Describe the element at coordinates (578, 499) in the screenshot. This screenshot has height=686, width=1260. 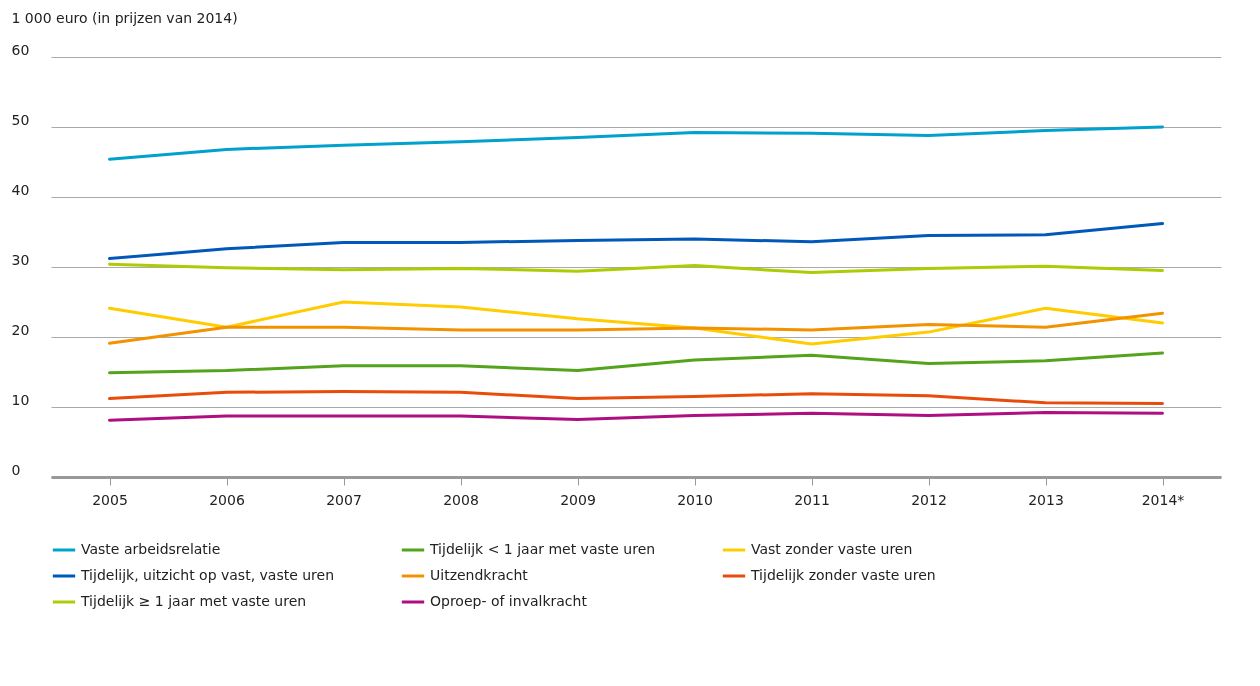
I see `x-tick-label: 2009` at that location.